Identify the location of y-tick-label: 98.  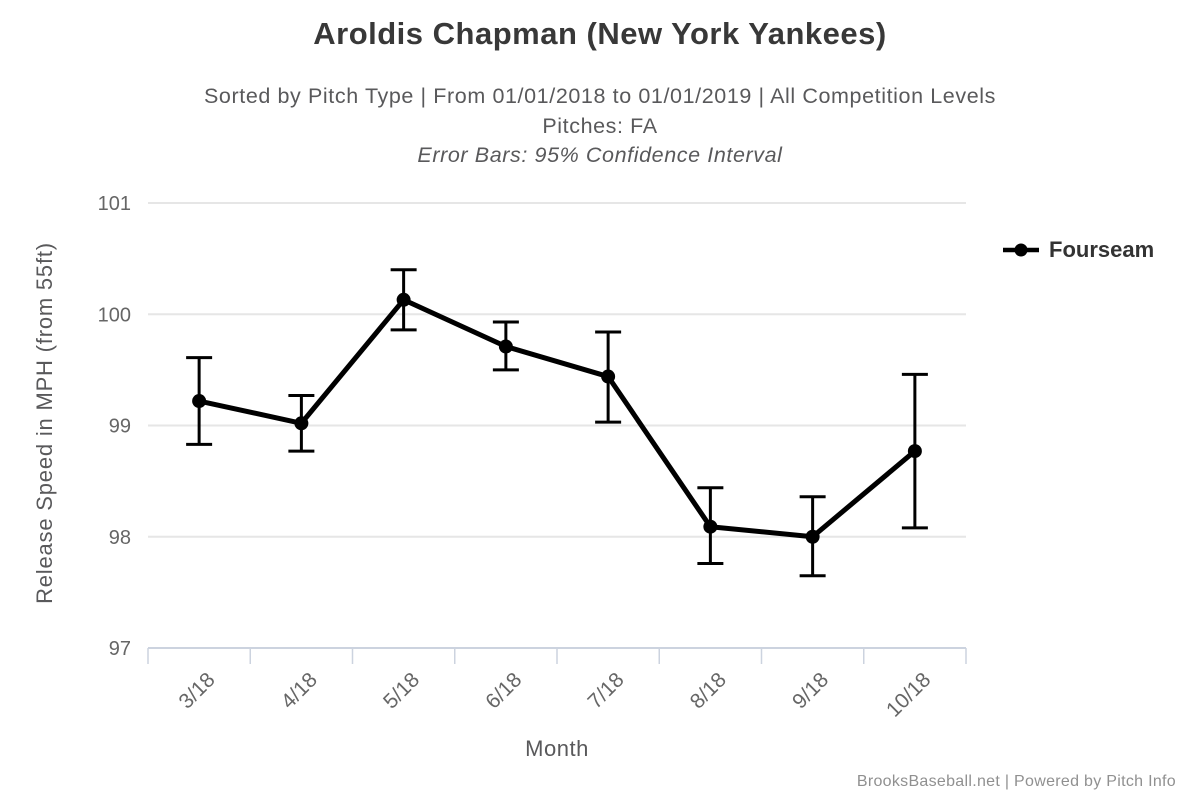
(120, 538).